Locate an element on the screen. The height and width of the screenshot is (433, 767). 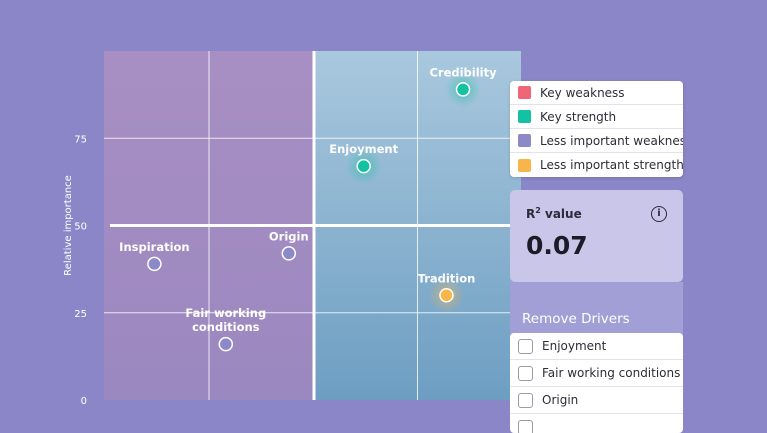
y-tick-label: 50 is located at coordinates (80, 227).